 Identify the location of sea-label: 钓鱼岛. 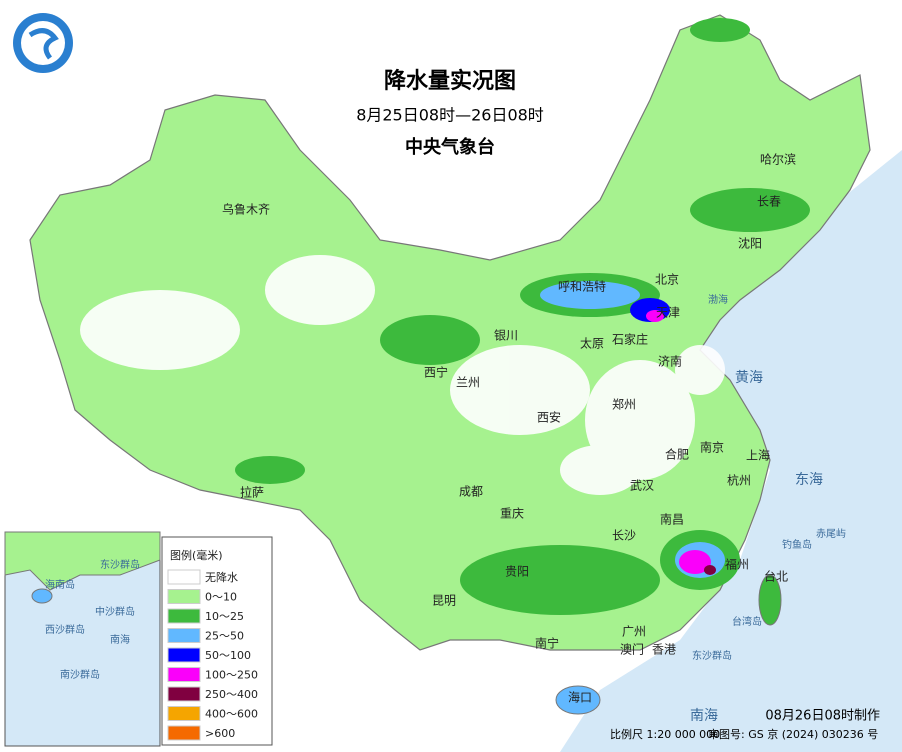
(797, 544).